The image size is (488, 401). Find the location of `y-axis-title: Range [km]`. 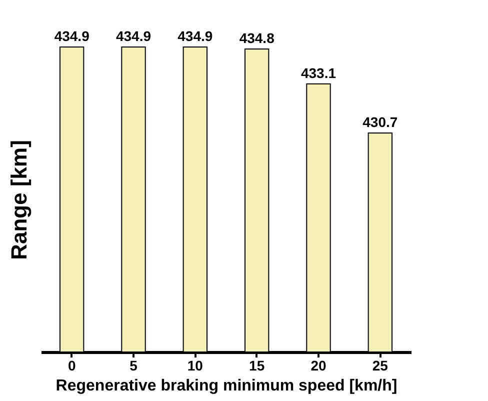

y-axis-title: Range [km] is located at coordinates (19, 200).